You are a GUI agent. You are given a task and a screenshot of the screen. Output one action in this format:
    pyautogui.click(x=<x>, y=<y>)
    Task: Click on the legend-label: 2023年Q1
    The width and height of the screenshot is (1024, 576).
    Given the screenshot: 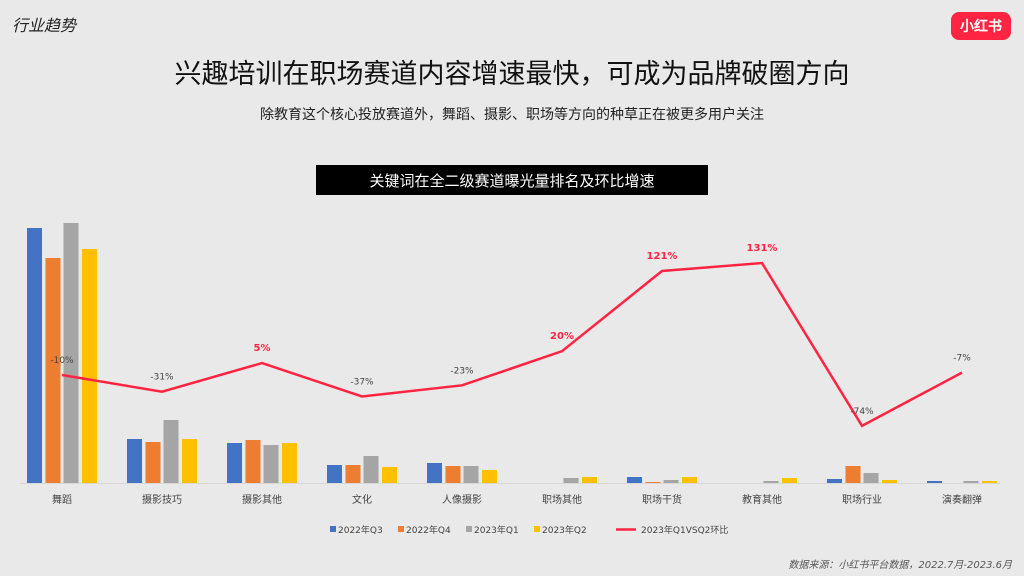 What is the action you would take?
    pyautogui.click(x=496, y=530)
    